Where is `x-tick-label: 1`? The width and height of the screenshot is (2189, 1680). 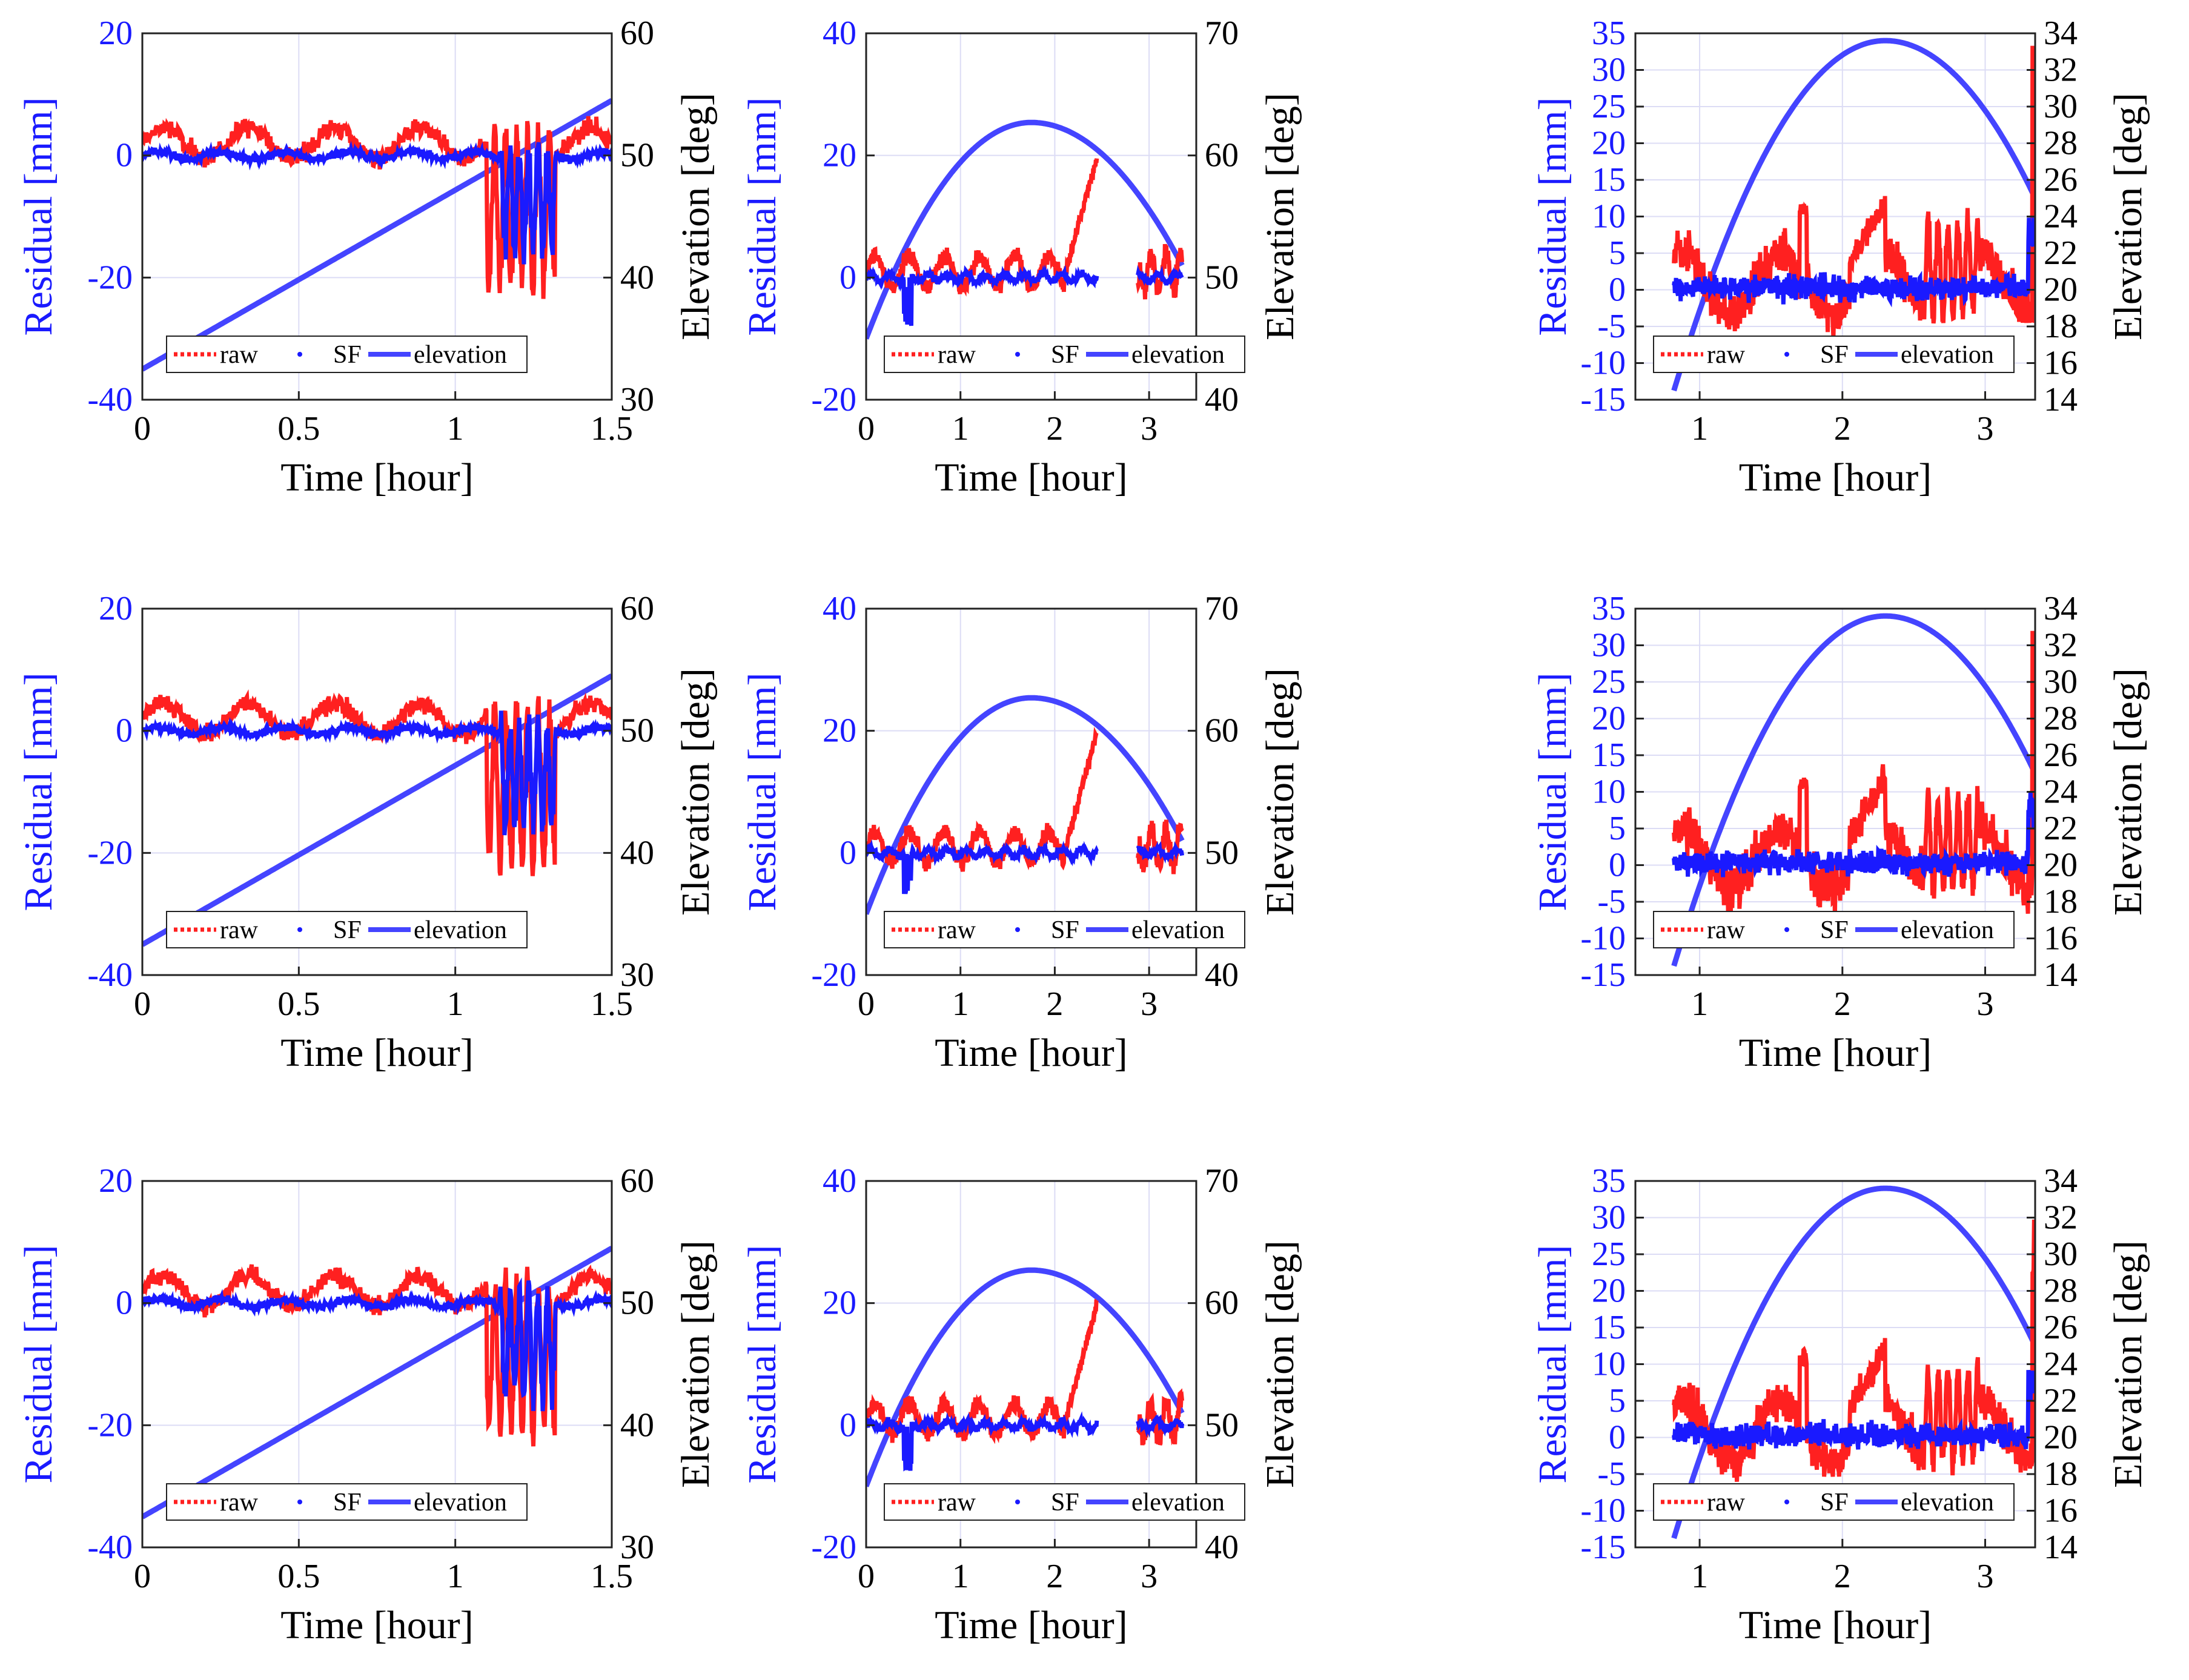 x-tick-label: 1 is located at coordinates (960, 1004).